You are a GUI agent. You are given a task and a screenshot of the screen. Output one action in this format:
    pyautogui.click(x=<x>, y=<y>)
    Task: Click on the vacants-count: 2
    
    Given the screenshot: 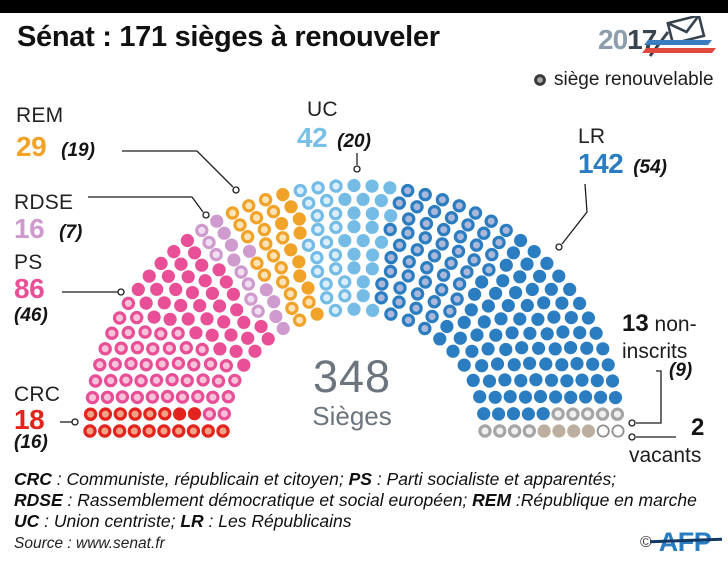 What is the action you would take?
    pyautogui.click(x=698, y=427)
    